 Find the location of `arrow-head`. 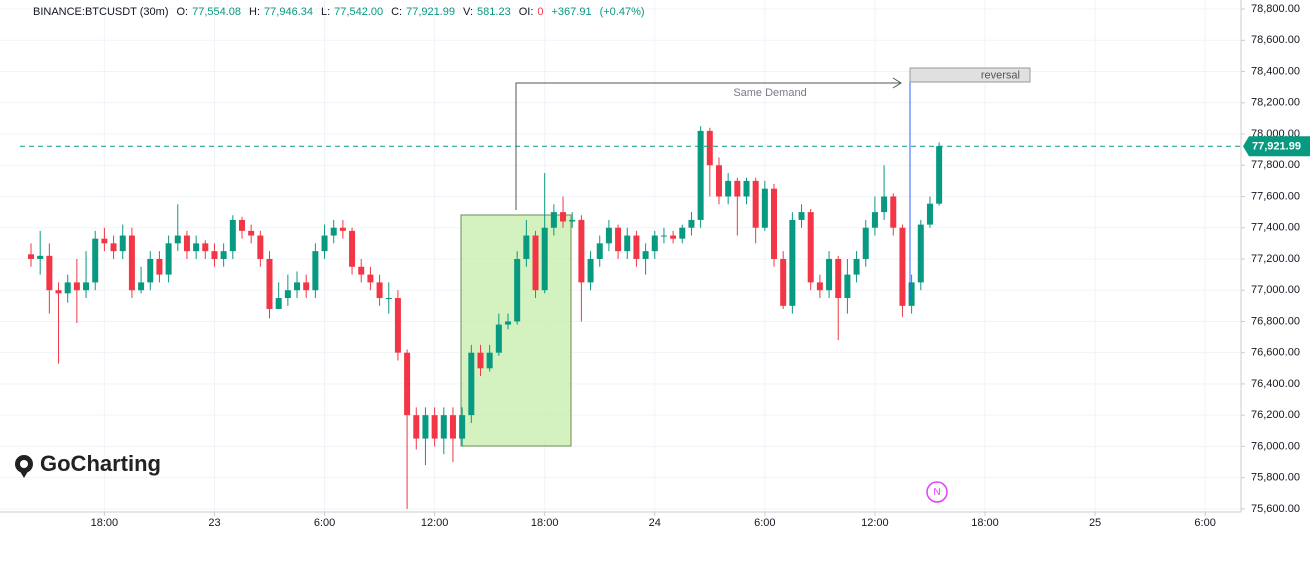

arrow-head is located at coordinates (897, 83).